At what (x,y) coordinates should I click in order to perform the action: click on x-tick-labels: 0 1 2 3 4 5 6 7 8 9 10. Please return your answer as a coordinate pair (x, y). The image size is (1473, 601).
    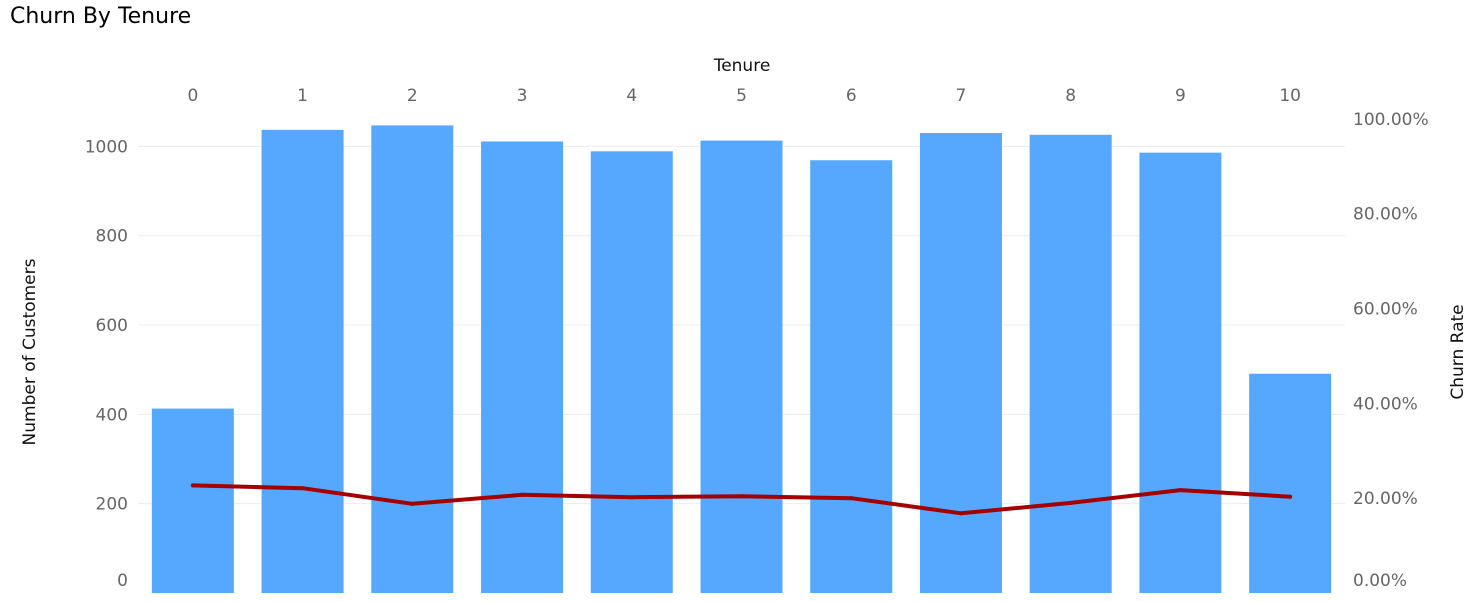
    Looking at the image, I should click on (744, 96).